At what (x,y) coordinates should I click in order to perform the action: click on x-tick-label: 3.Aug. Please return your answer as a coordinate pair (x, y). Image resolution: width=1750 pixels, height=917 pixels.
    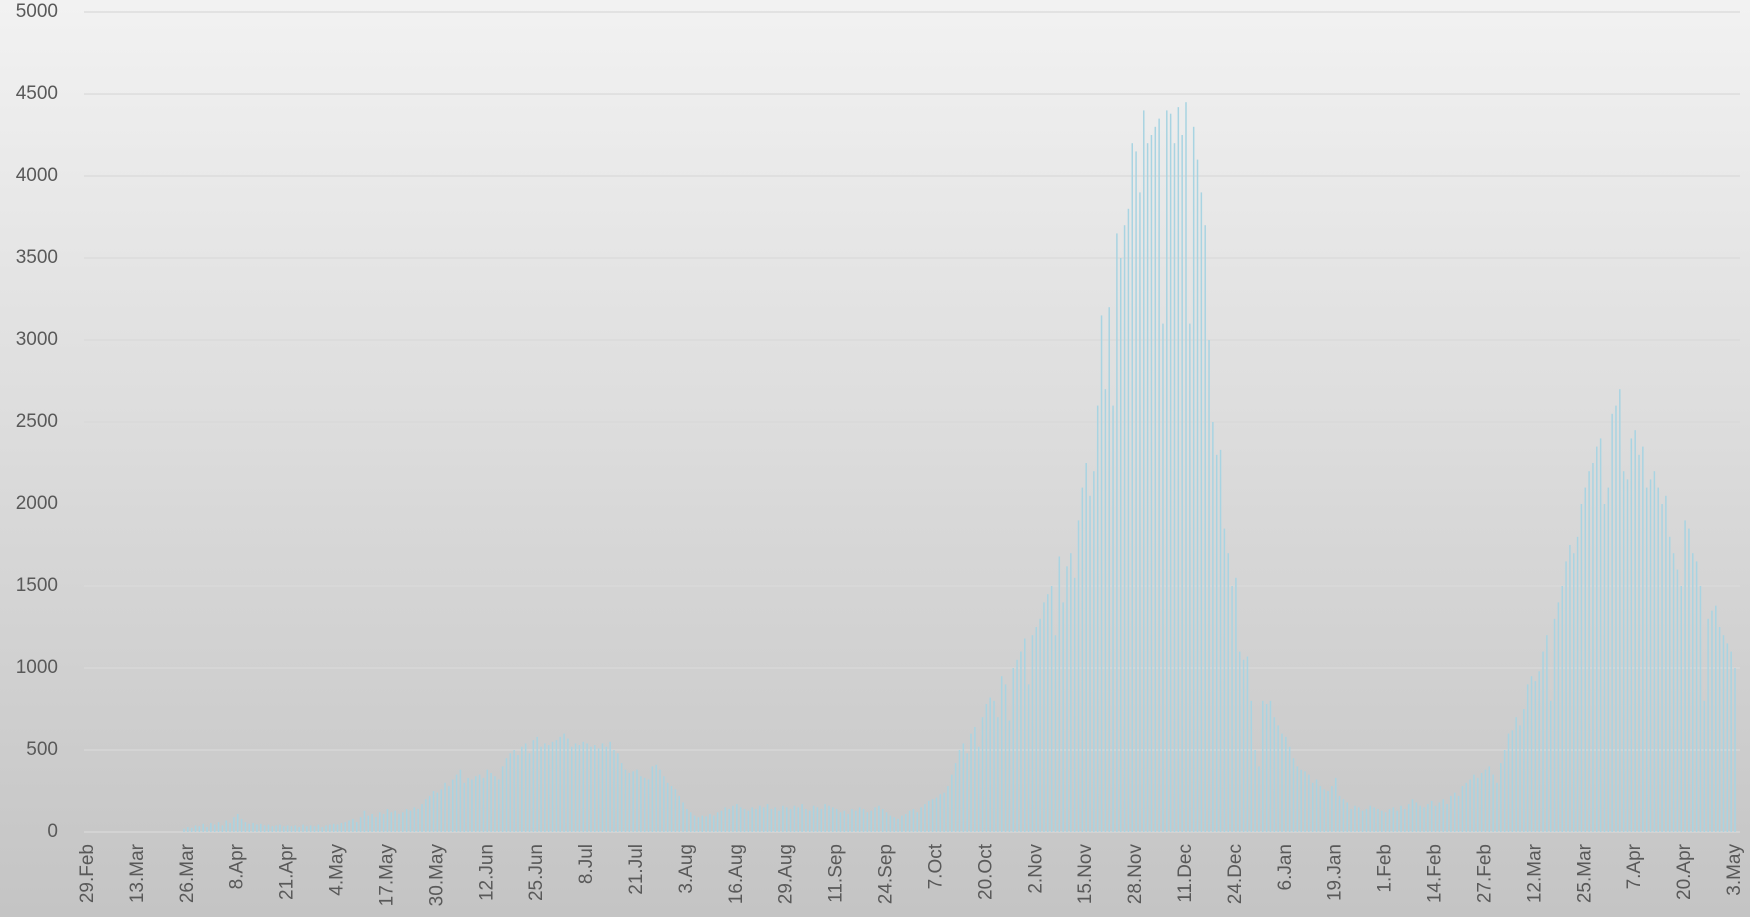
    Looking at the image, I should click on (686, 869).